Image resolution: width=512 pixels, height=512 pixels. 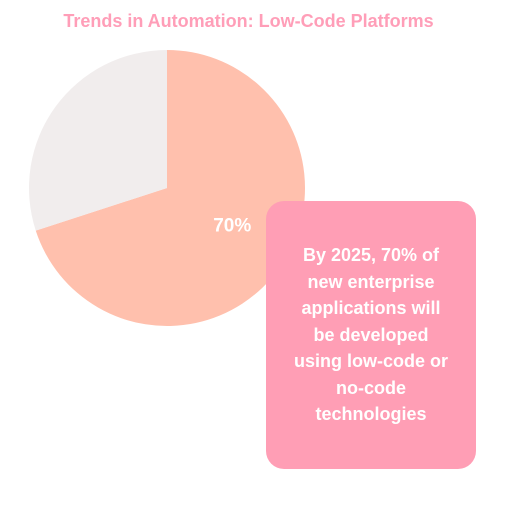 I want to click on pie-slice-label-0: 70%, so click(x=232, y=226).